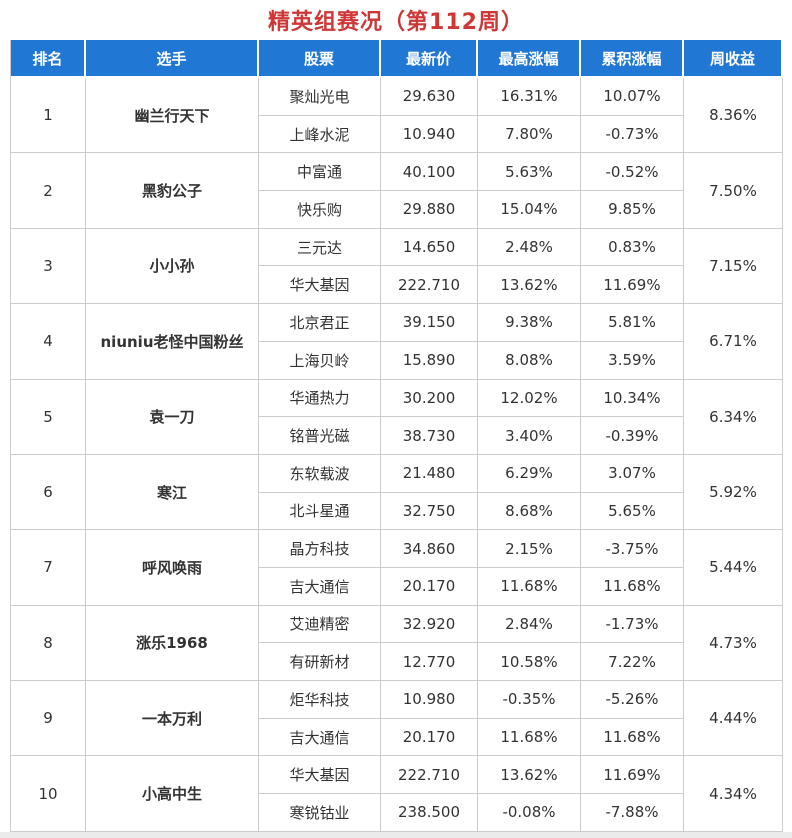 The height and width of the screenshot is (838, 792). I want to click on stock-name-link: 上海贝岭, so click(320, 360).